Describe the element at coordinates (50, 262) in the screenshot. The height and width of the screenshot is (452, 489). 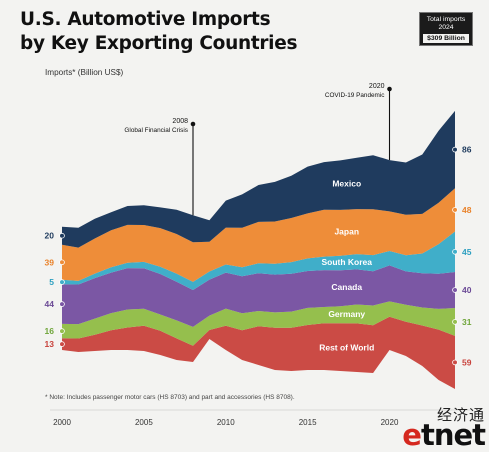
I see `start-value-japan: 39` at that location.